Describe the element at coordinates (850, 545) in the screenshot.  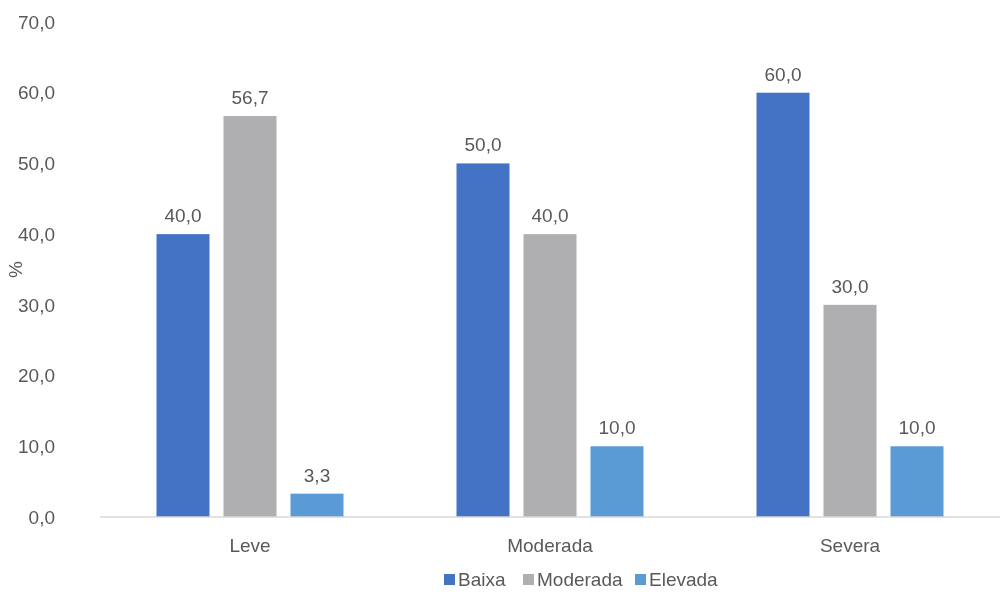
I see `x-tick-label: Severa` at that location.